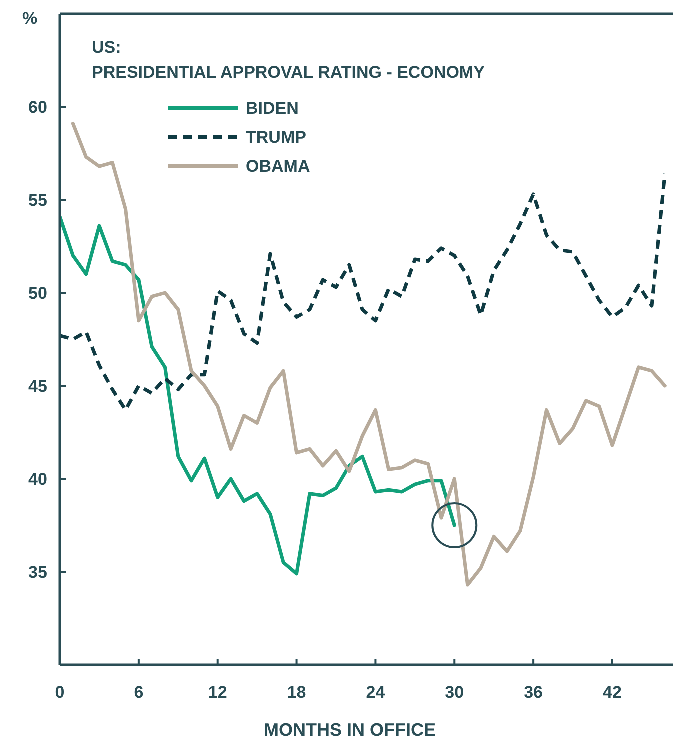 The height and width of the screenshot is (741, 673). Describe the element at coordinates (296, 692) in the screenshot. I see `x-tick-label: 18` at that location.